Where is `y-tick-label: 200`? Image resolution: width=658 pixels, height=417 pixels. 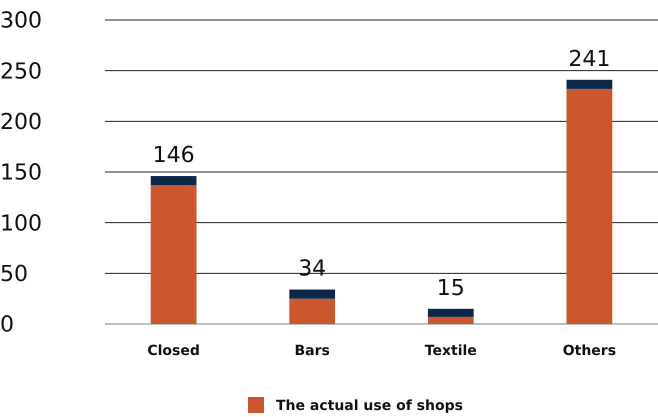
y-tick-label: 200 is located at coordinates (21, 123).